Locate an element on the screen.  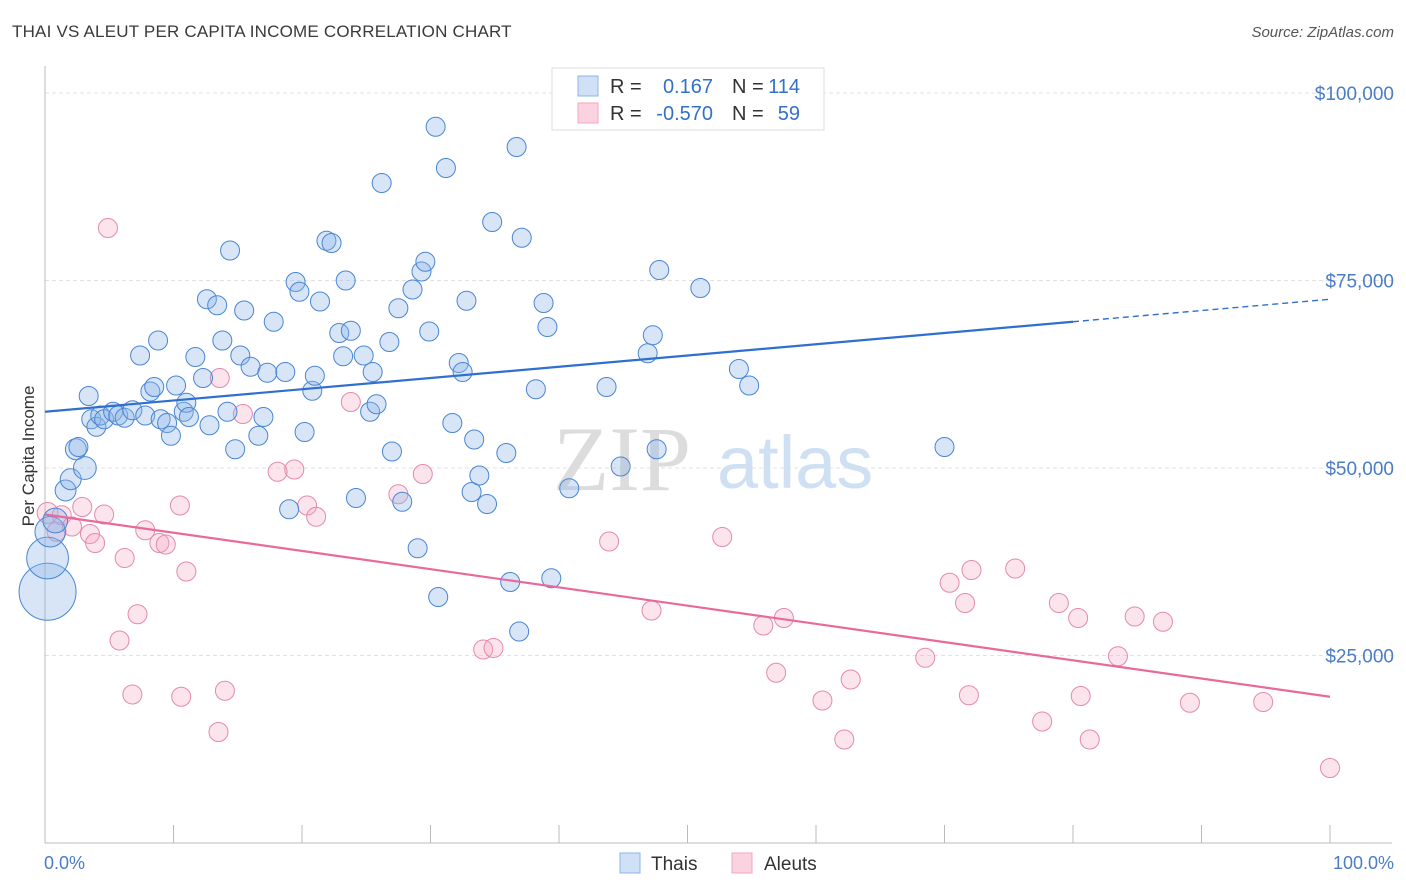
top-legend: R = 0.167 N = 114 R = -0.570 N = 59 is located at coordinates (688, 99).